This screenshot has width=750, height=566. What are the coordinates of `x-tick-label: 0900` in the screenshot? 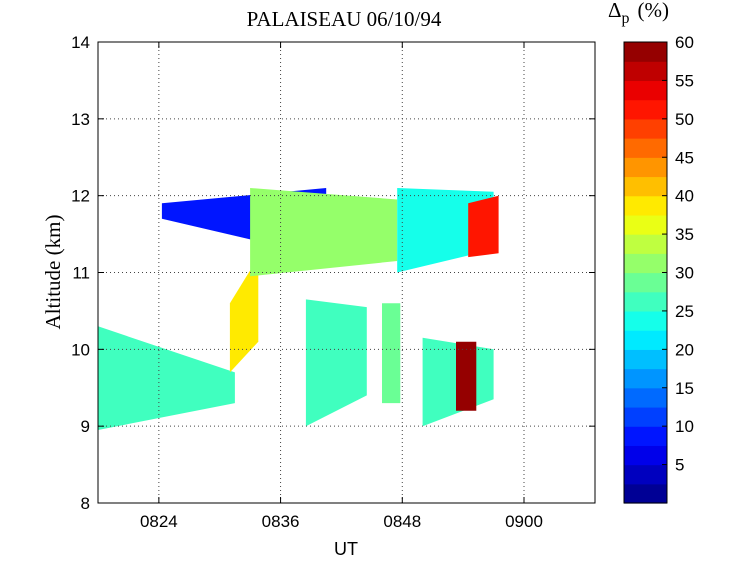 It's located at (524, 521).